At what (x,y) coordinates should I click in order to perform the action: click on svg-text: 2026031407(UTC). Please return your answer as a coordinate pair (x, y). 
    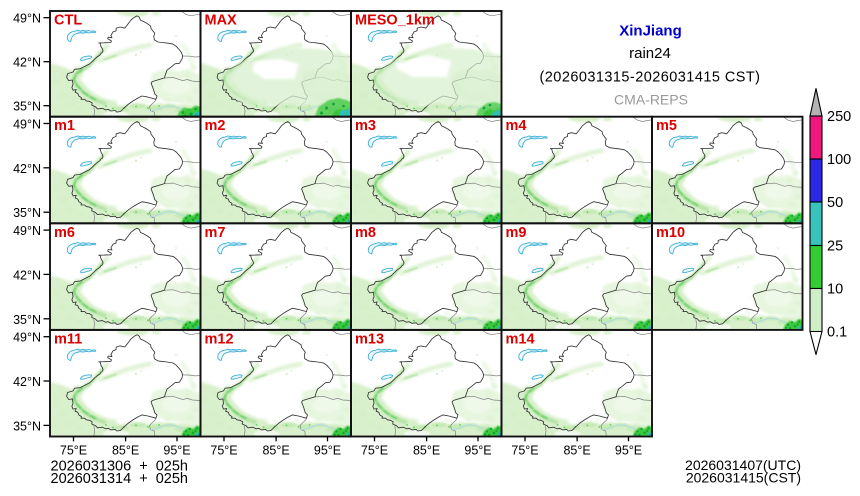
    Looking at the image, I should click on (743, 465).